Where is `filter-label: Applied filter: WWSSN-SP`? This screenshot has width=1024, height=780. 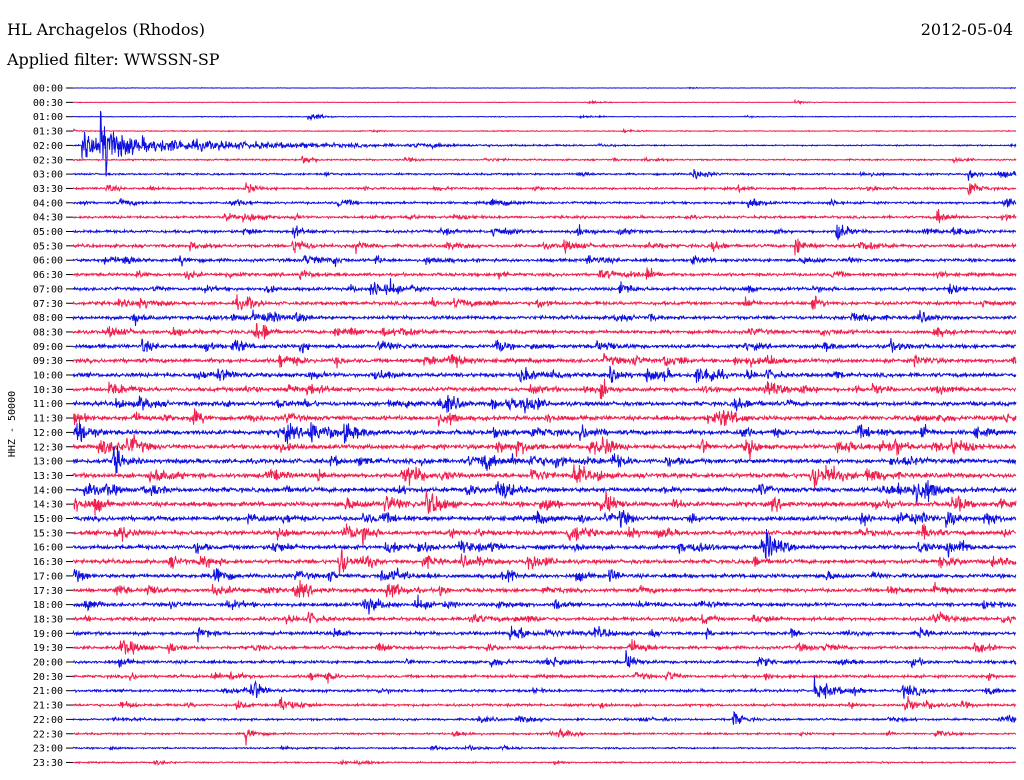 filter-label: Applied filter: WWSSN-SP is located at coordinates (113, 59).